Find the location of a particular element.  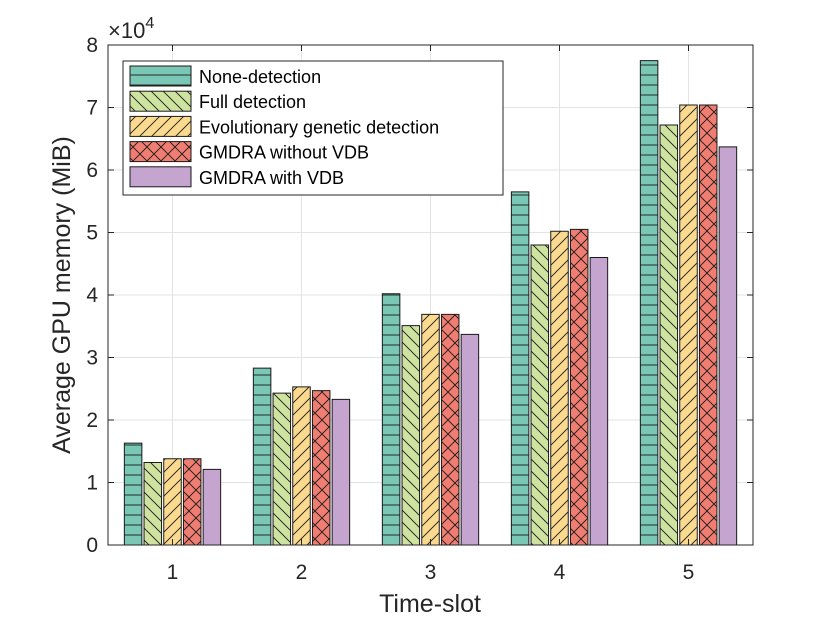

x-tick-label: 1 is located at coordinates (173, 572).